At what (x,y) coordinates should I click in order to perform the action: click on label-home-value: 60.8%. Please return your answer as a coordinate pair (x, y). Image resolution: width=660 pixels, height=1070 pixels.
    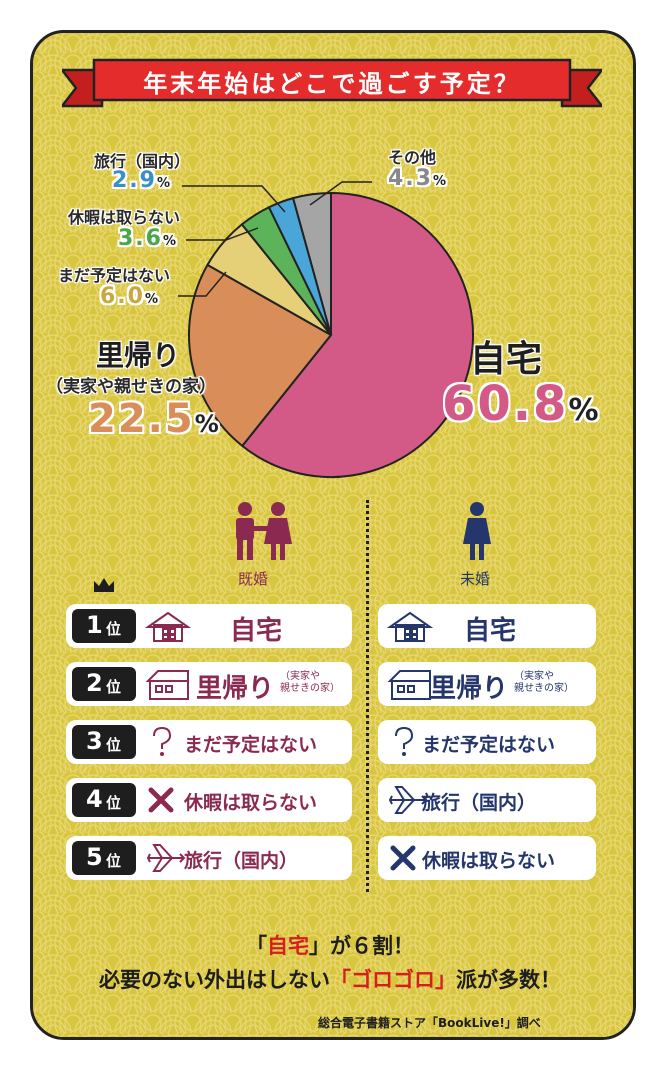
    Looking at the image, I should click on (521, 404).